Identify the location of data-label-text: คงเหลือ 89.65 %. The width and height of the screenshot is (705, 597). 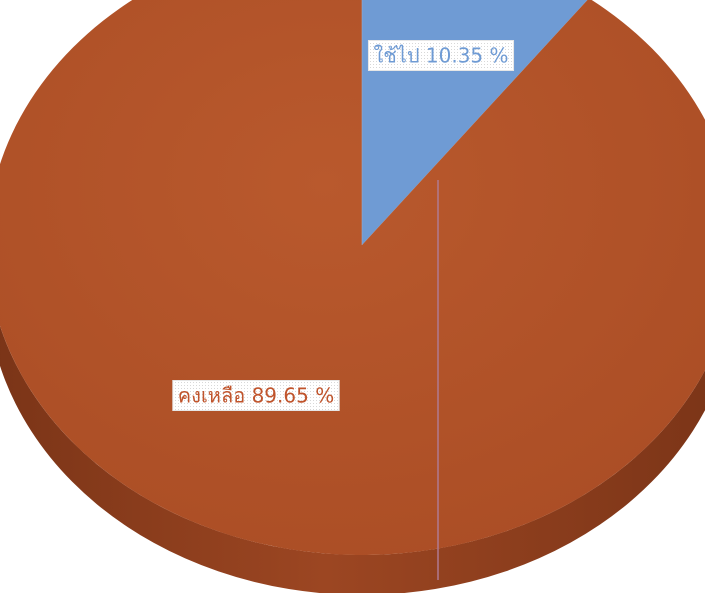
(256, 396).